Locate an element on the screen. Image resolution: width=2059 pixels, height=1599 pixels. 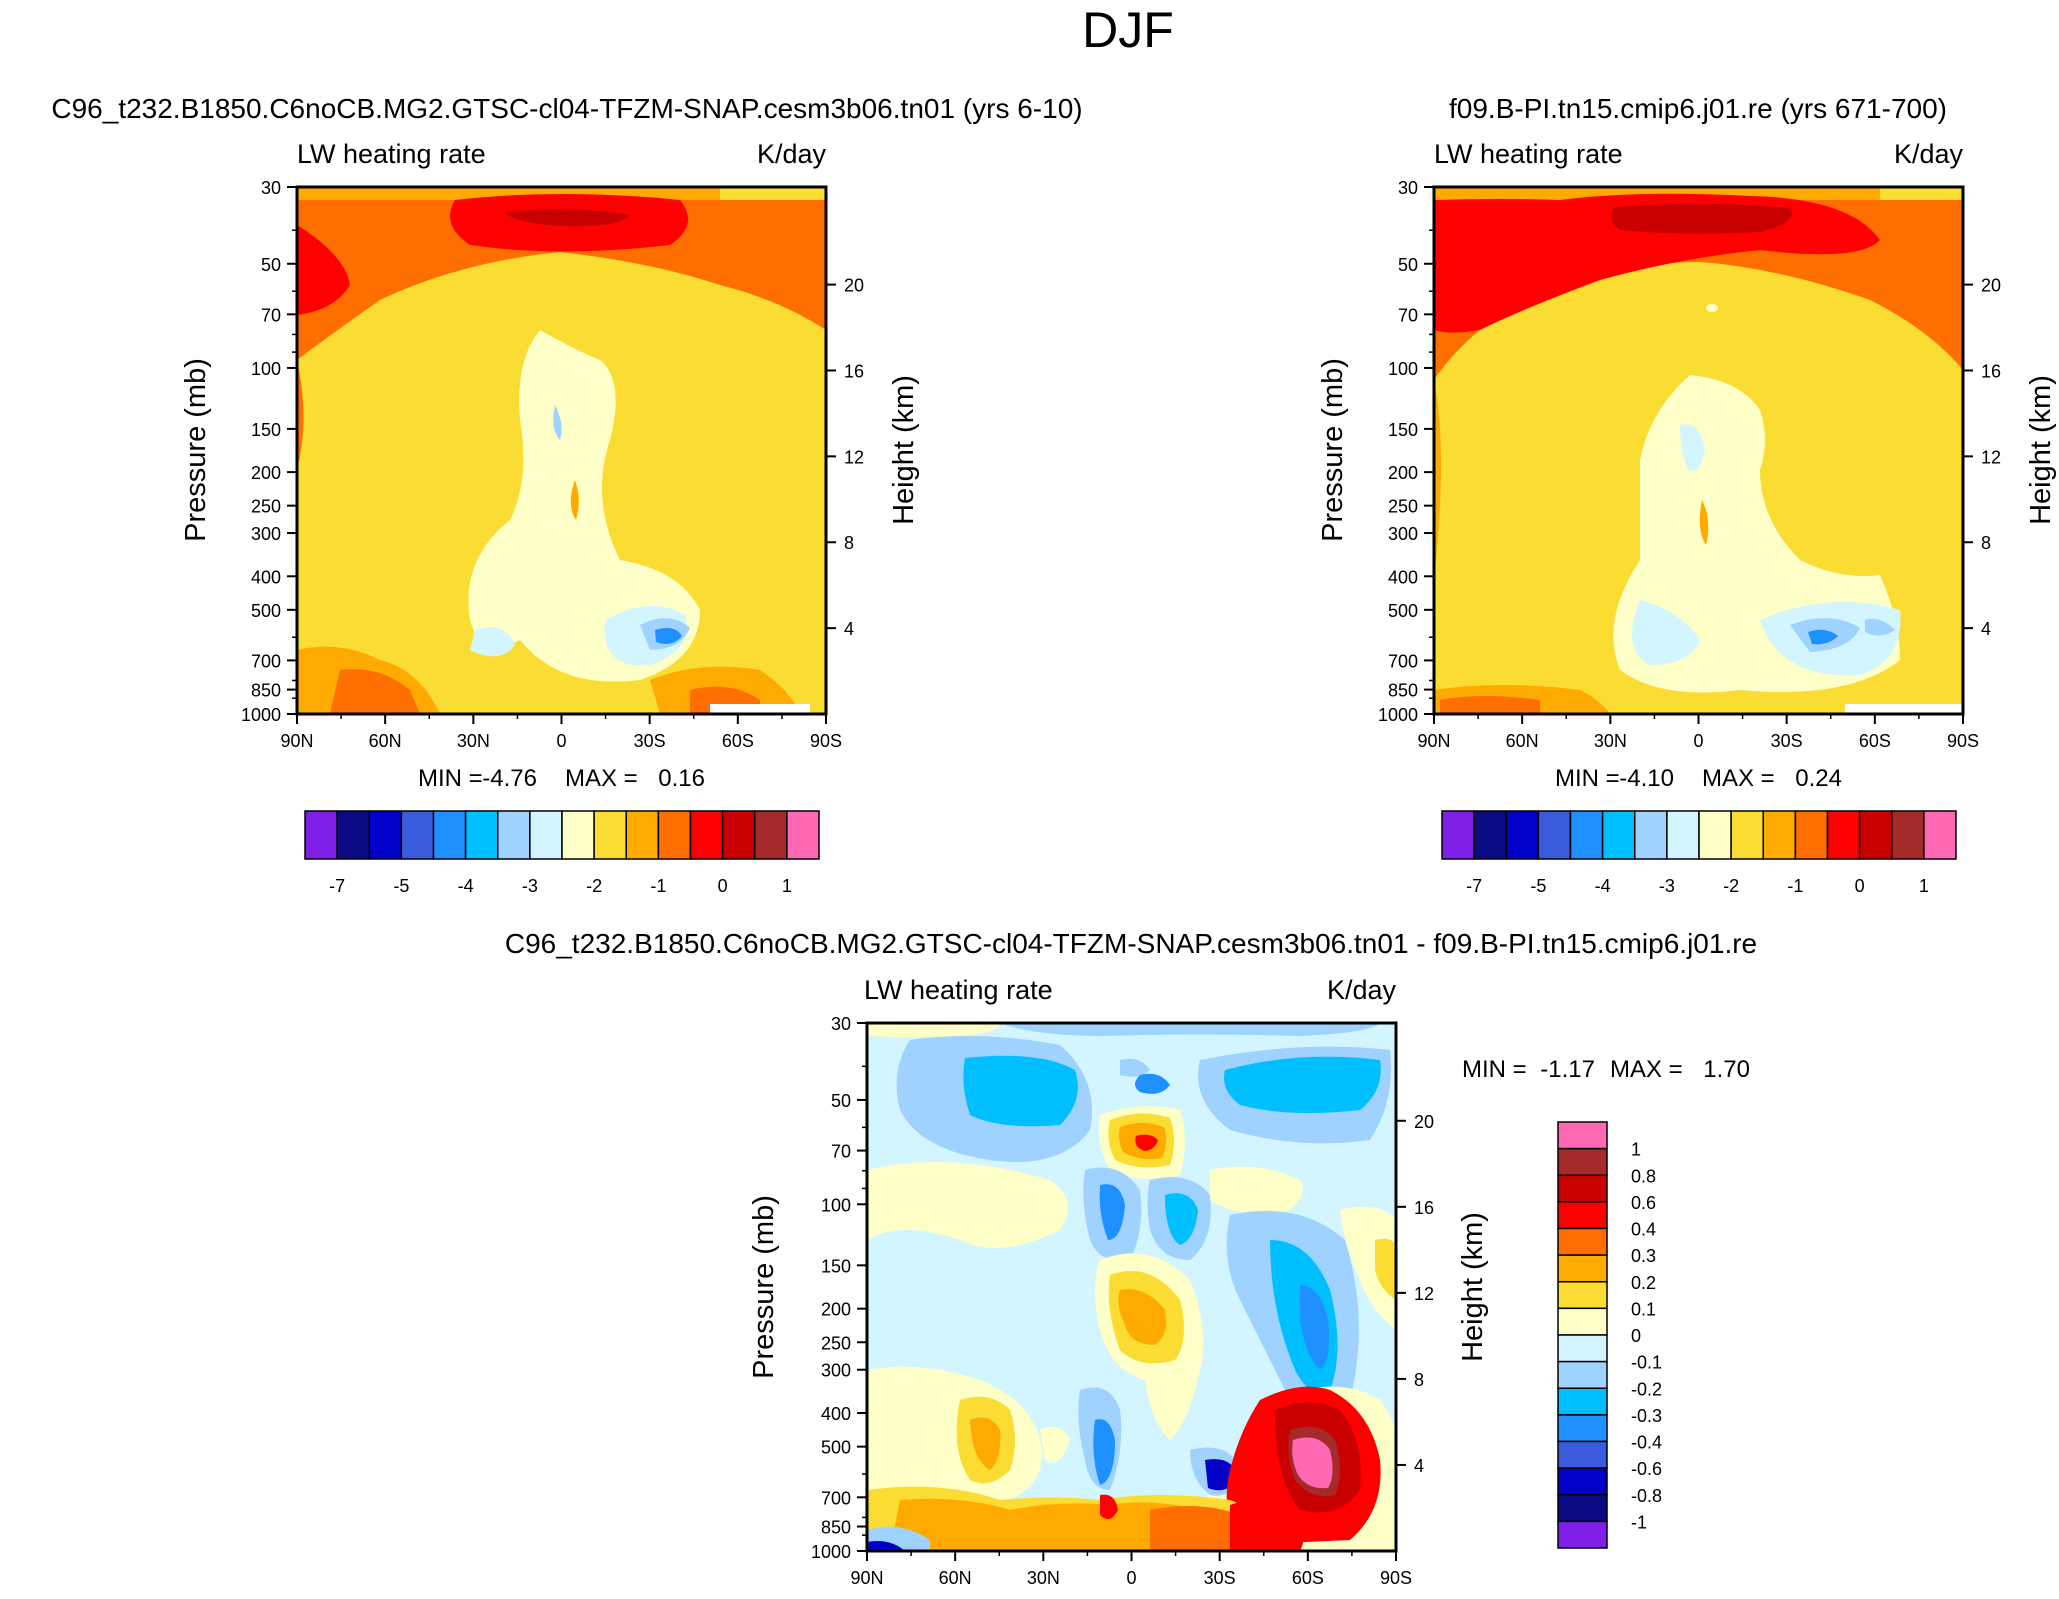
contour-fill-paleyellow-tropical is located at coordinates (584, 506).